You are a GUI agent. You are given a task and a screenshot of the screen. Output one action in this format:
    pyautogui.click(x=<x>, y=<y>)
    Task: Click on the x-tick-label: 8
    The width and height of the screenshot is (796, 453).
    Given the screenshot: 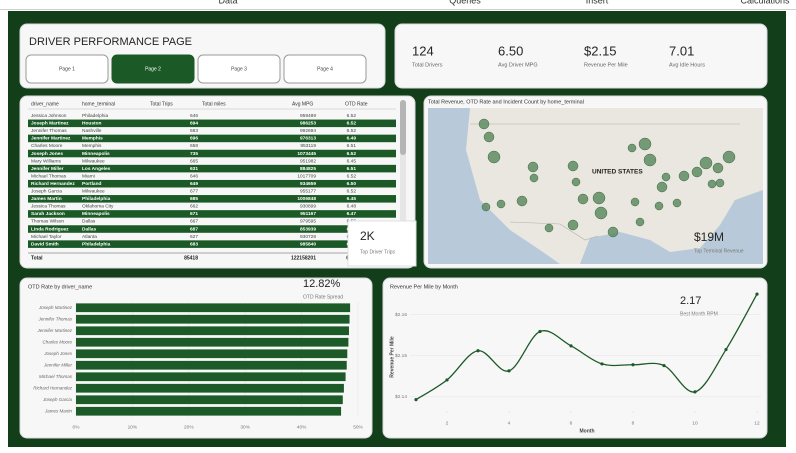 What is the action you would take?
    pyautogui.click(x=633, y=423)
    